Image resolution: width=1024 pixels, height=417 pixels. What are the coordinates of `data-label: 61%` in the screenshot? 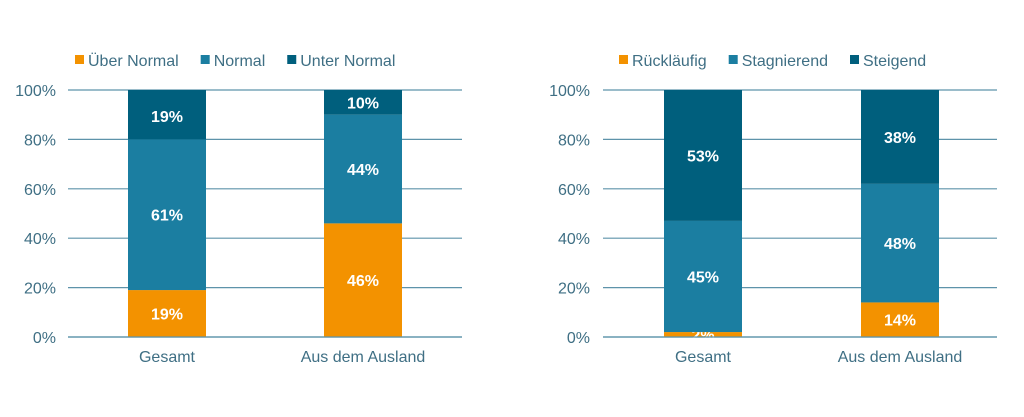 It's located at (167, 216).